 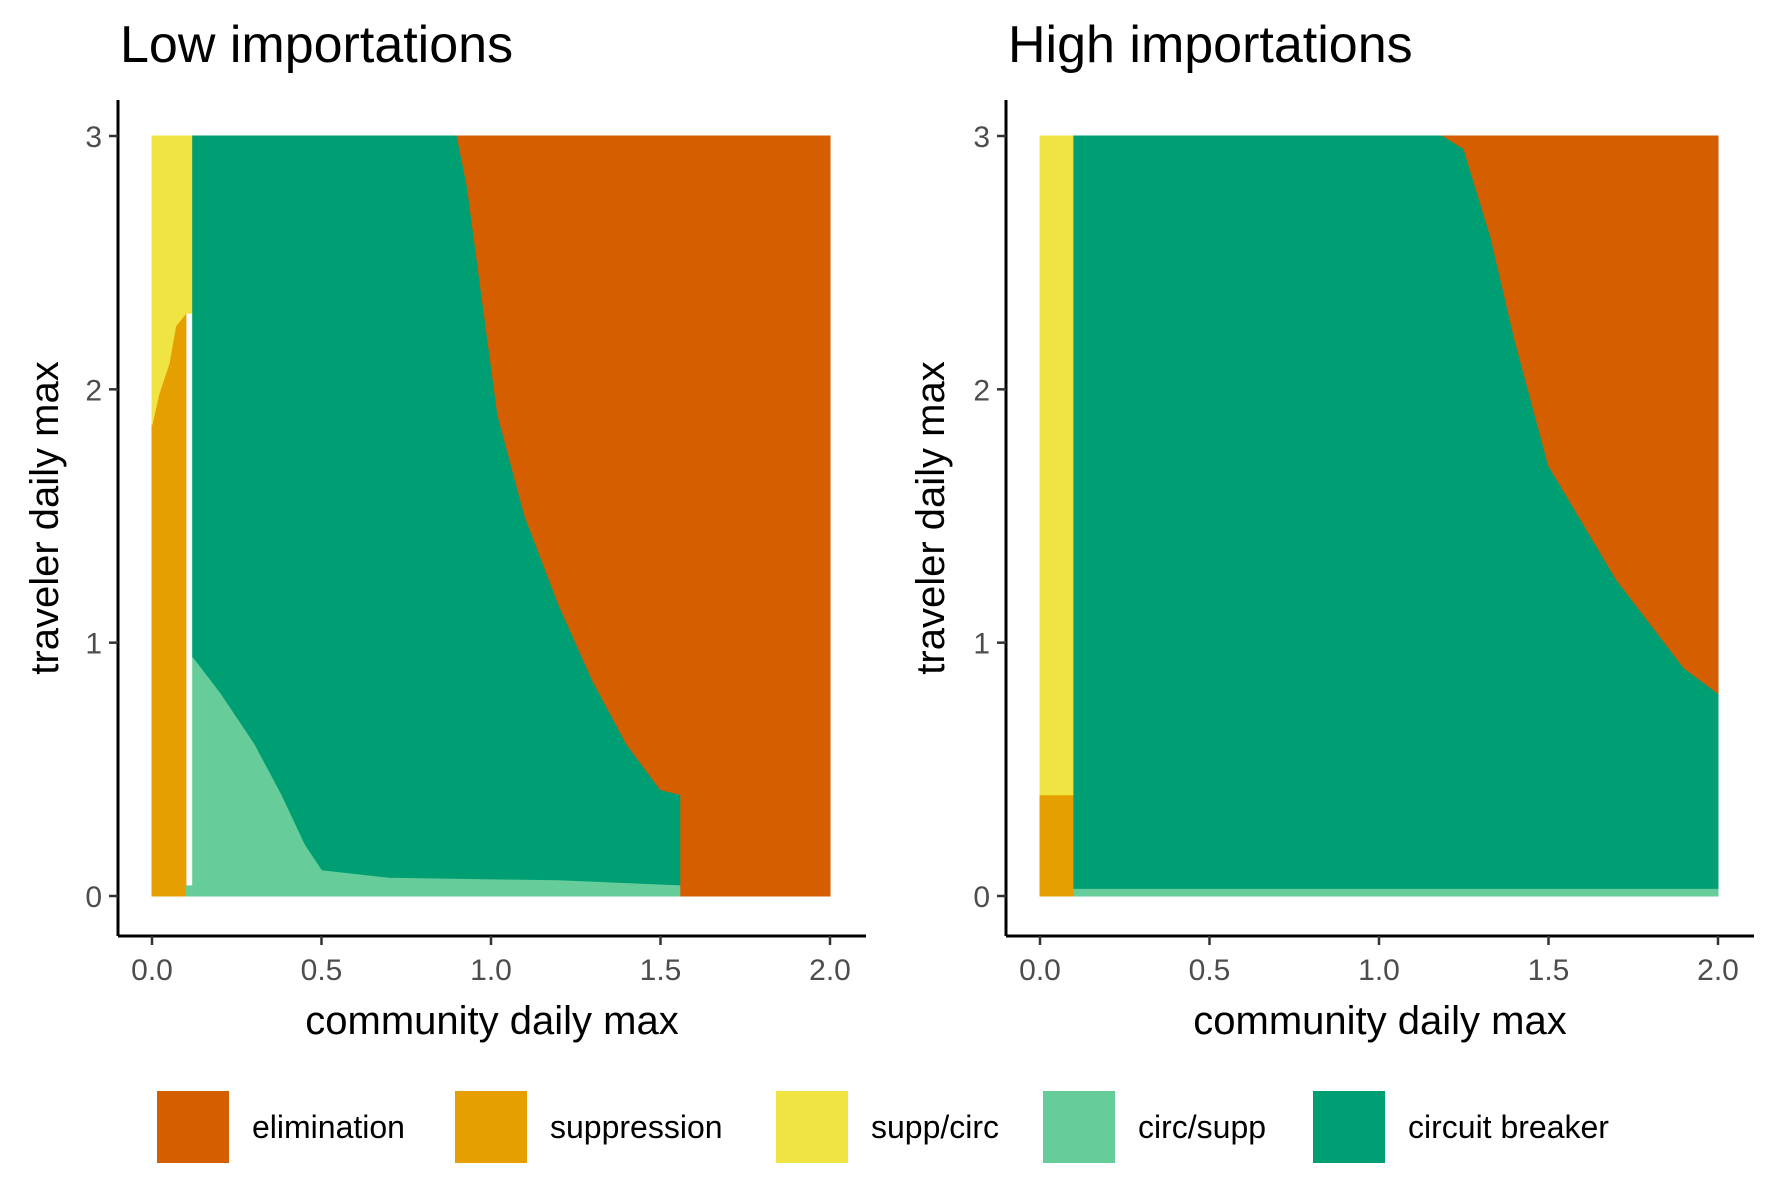 I want to click on legend-item-circuit-breaker: circuit breaker, so click(x=1461, y=1127).